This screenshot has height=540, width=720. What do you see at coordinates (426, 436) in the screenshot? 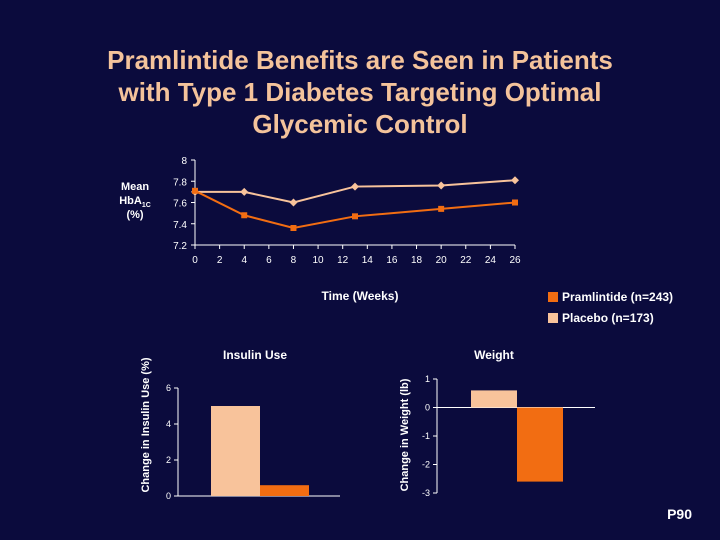
I see `weight-y-tick-label: -1` at bounding box center [426, 436].